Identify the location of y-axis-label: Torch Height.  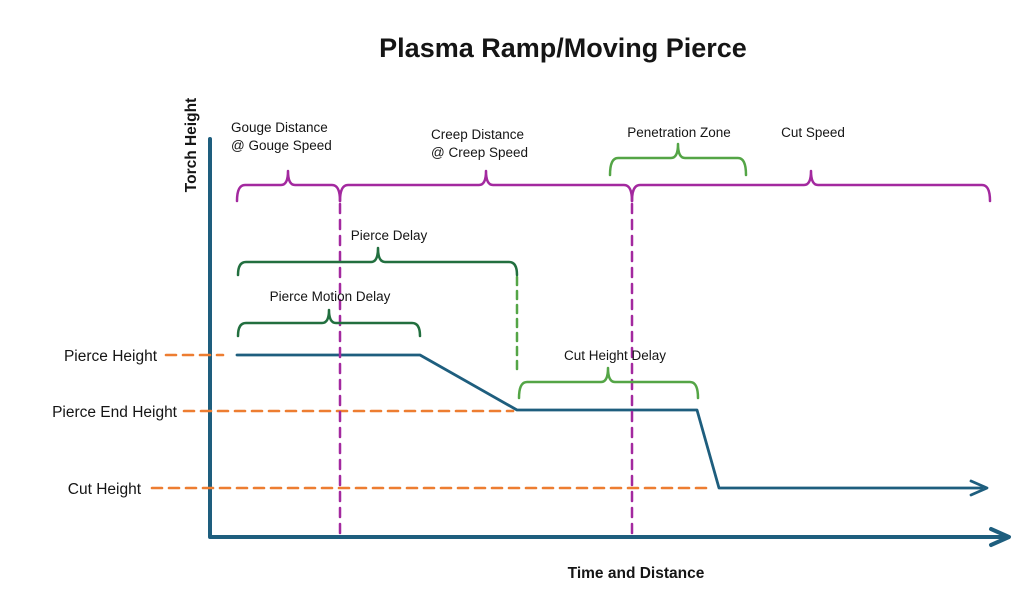
(191, 145).